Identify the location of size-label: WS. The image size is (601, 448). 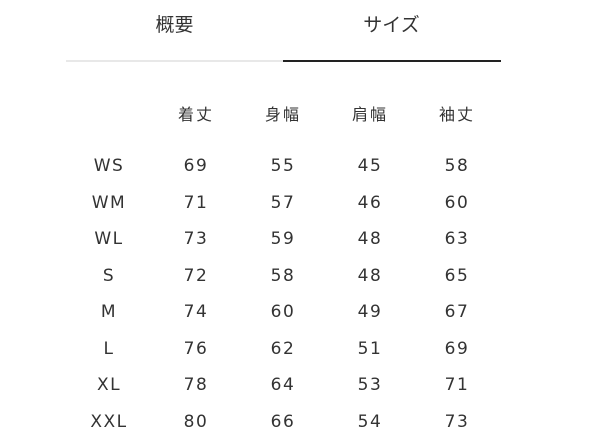
(109, 166).